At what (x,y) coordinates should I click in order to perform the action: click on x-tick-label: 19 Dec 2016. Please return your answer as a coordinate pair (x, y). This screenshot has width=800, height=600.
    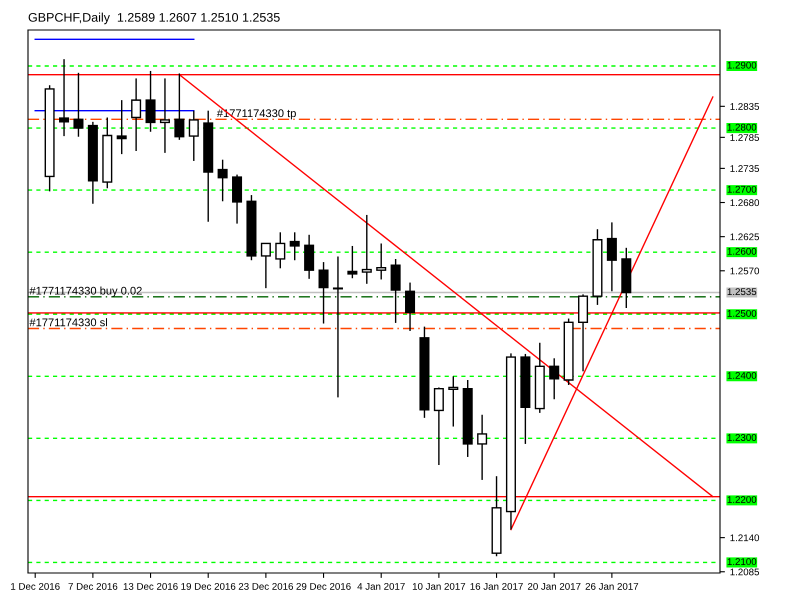
    Looking at the image, I should click on (208, 586).